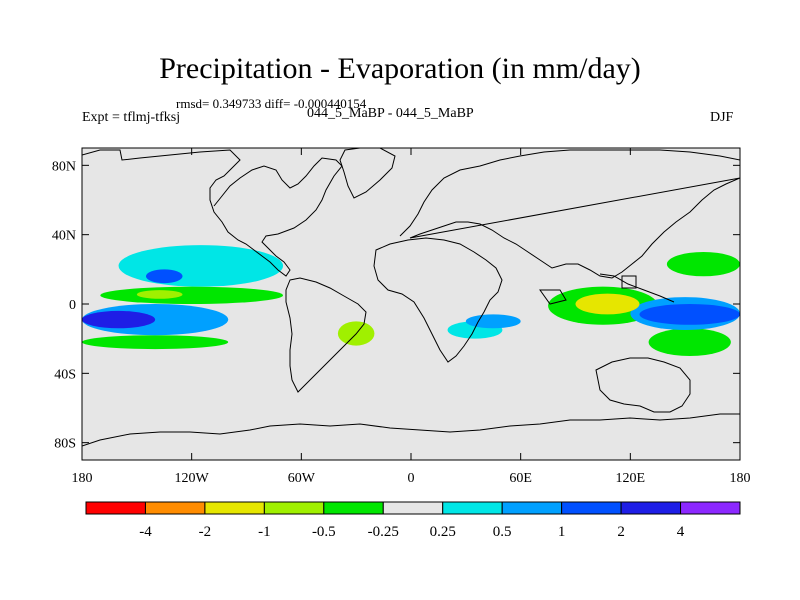 The height and width of the screenshot is (600, 800). Describe the element at coordinates (383, 532) in the screenshot. I see `colorbar-label: -0.25` at that location.